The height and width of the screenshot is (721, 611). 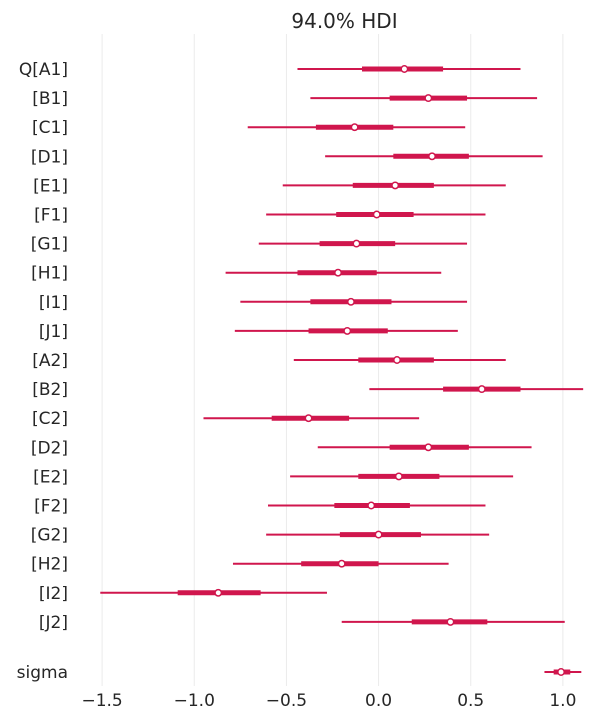 What do you see at coordinates (49, 245) in the screenshot?
I see `row-label: [G1]` at bounding box center [49, 245].